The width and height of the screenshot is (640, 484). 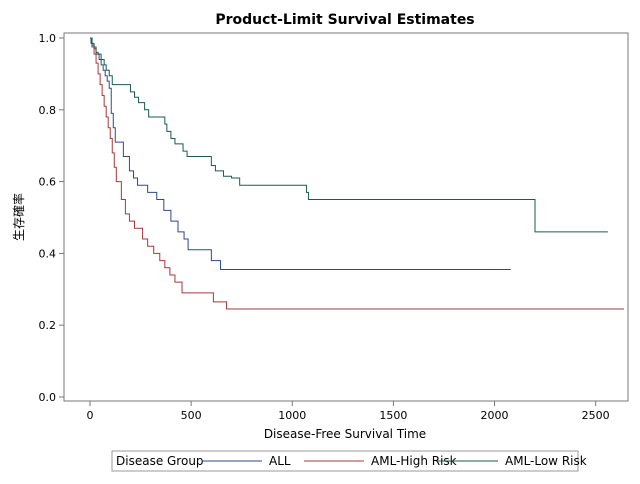 What do you see at coordinates (280, 461) in the screenshot?
I see `legend-label-all: ALL` at bounding box center [280, 461].